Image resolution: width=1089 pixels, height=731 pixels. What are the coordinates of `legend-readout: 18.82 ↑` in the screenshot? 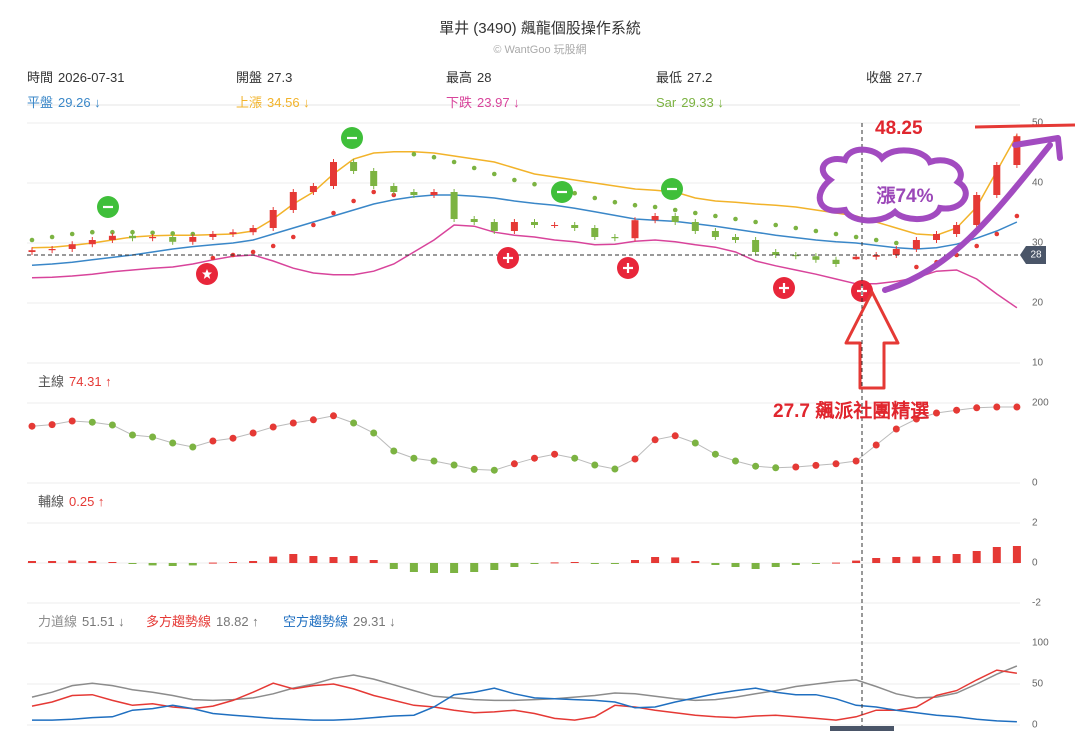 It's located at (237, 621).